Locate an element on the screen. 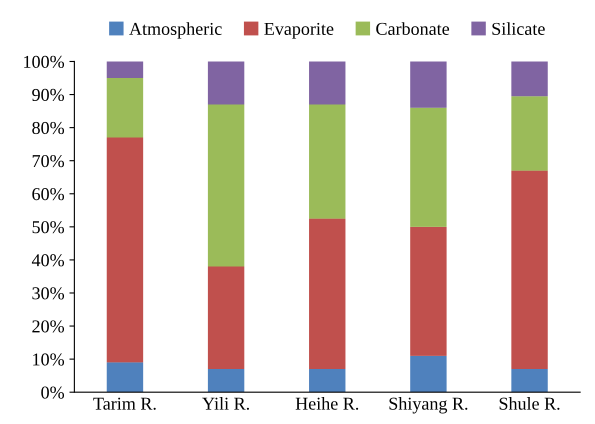 The width and height of the screenshot is (595, 424). x-tick-label: Shule R. is located at coordinates (530, 403).